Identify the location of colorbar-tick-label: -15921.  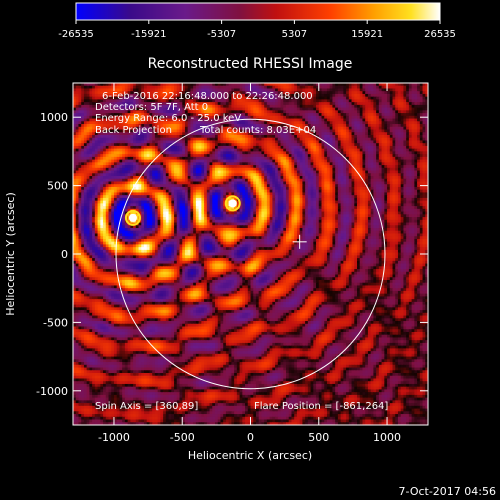
(148, 34).